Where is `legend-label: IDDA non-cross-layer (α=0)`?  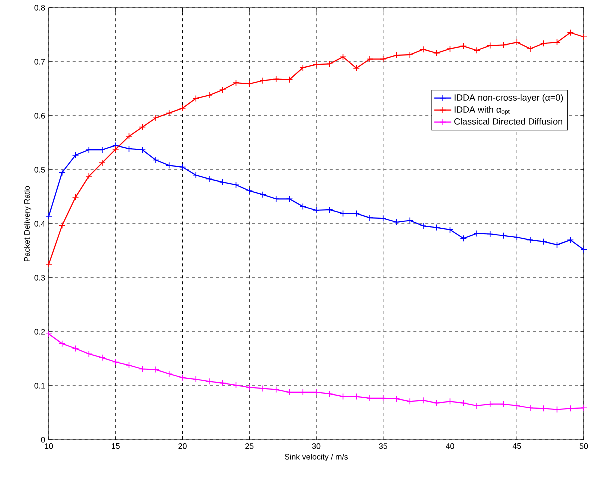
legend-label: IDDA non-cross-layer (α=0) is located at coordinates (509, 98).